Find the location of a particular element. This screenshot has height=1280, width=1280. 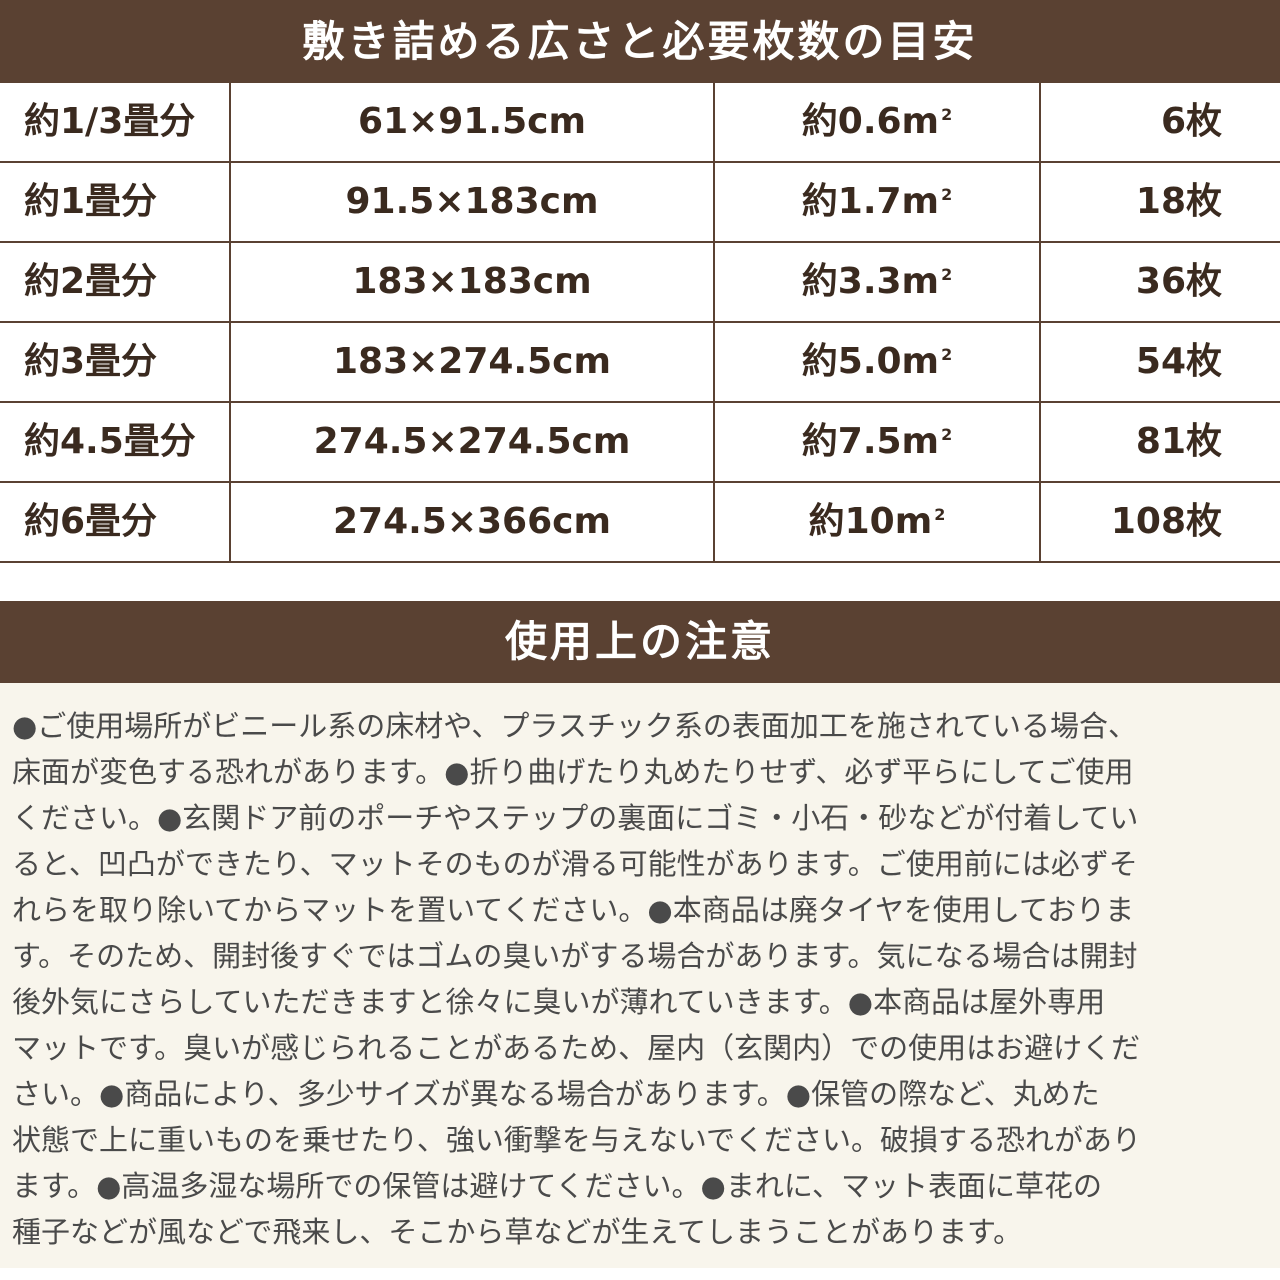

tatami-cell: 約2畳分 is located at coordinates (115, 282).